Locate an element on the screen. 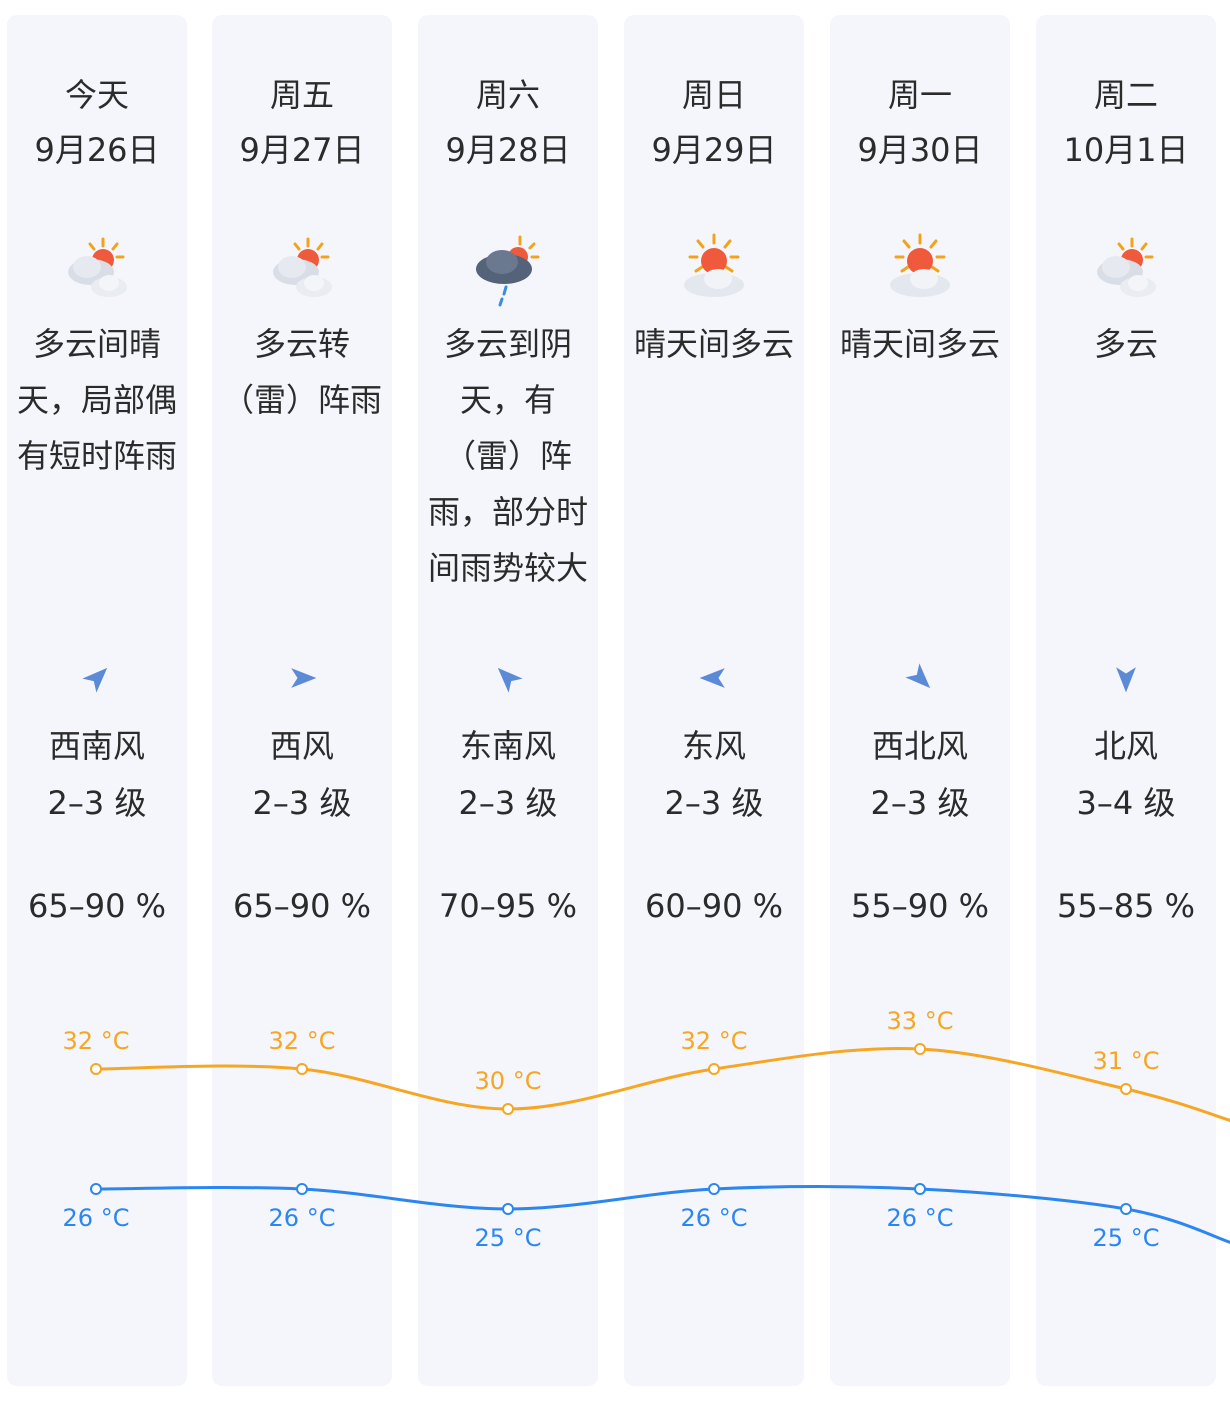 The image size is (1230, 1410). wind-direction: 西南风 is located at coordinates (96, 746).